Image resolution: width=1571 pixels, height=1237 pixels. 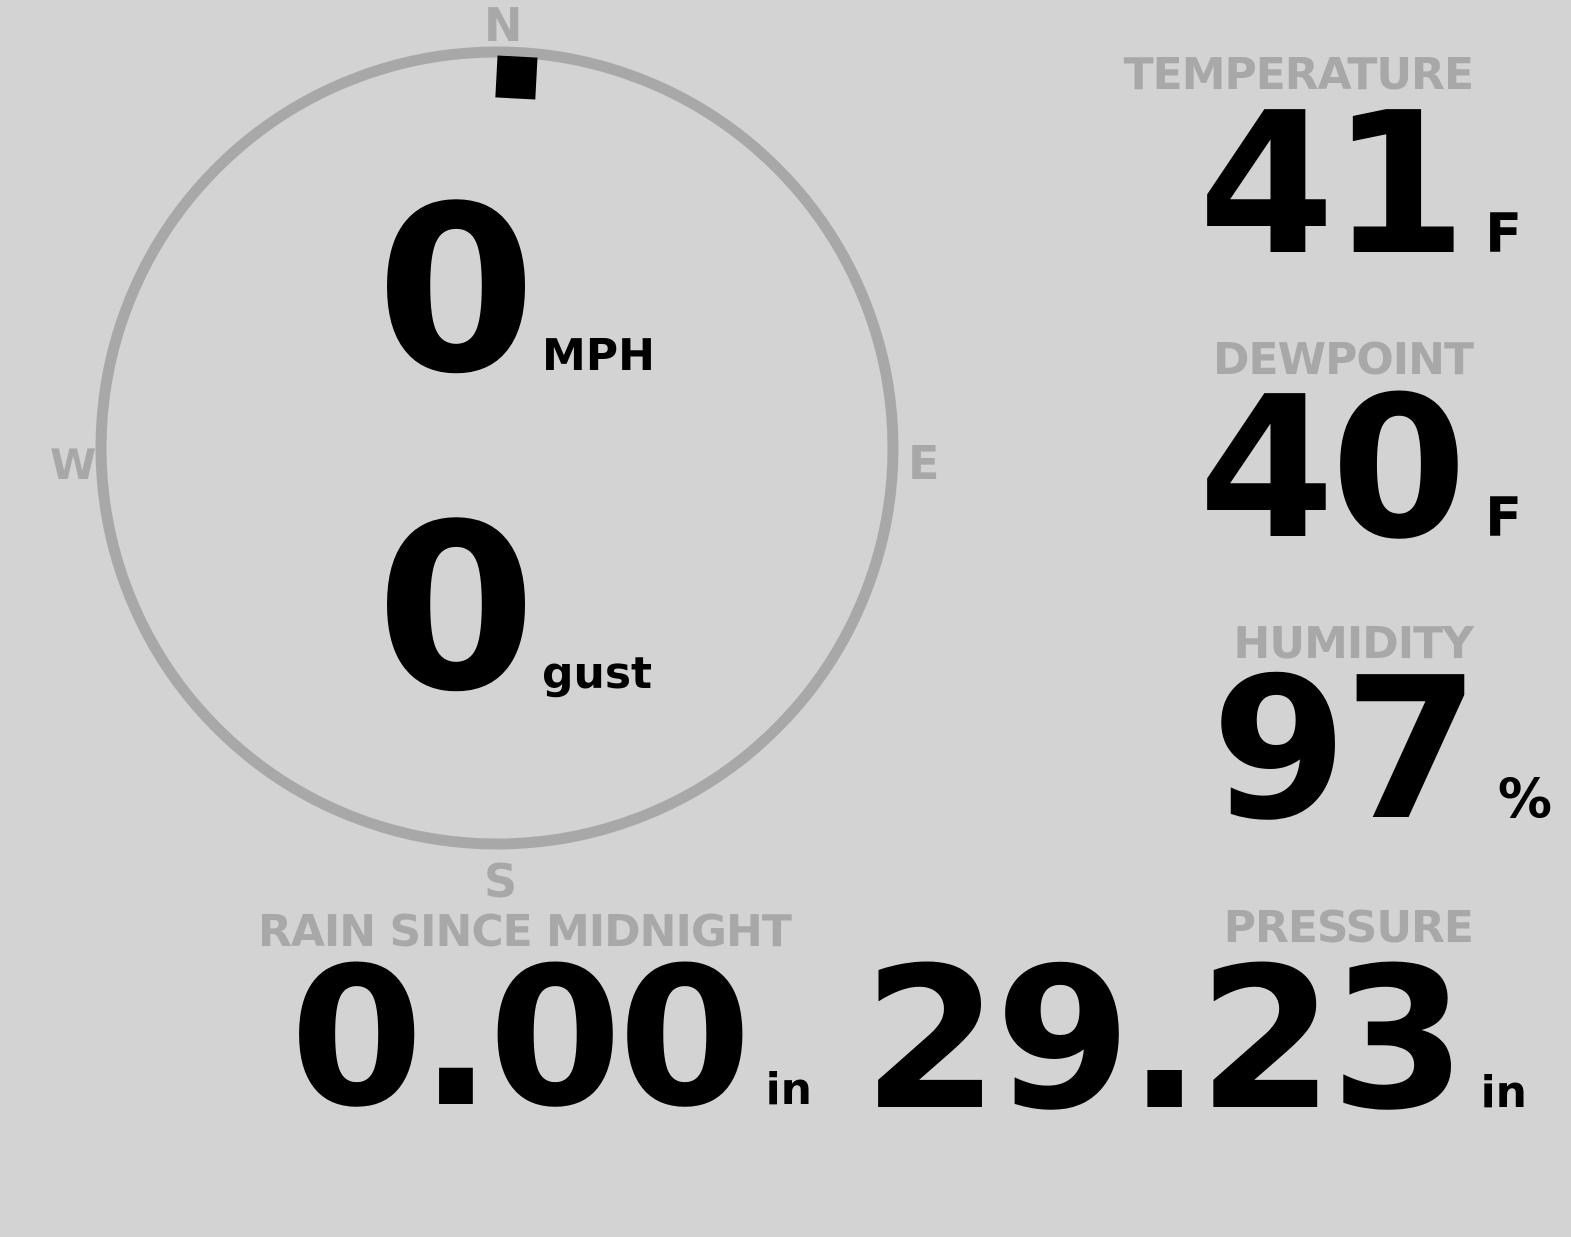 I want to click on pressure-row: 29.23 in, so click(x=1194, y=1040).